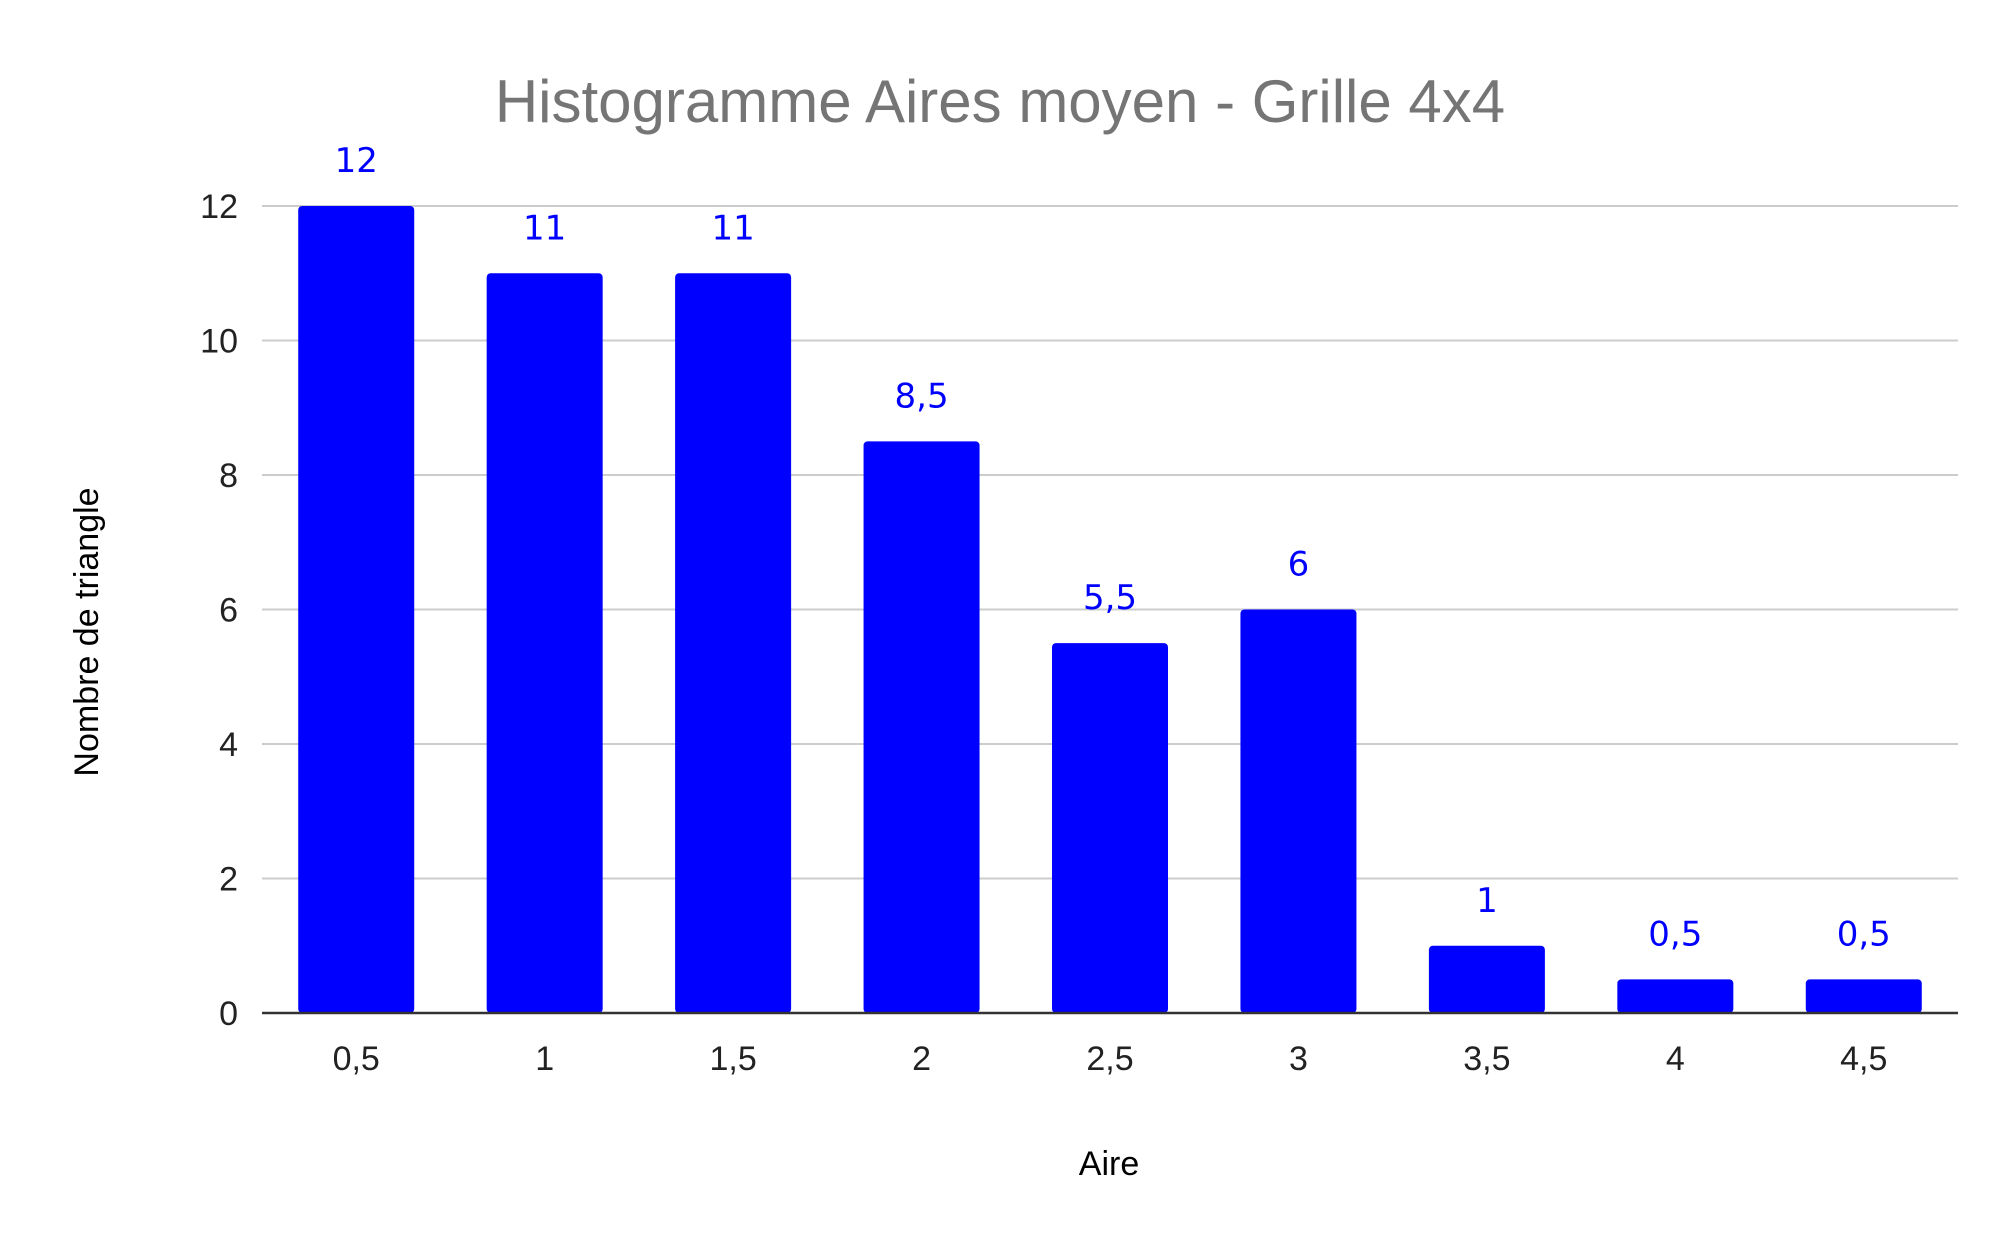  Describe the element at coordinates (356, 1059) in the screenshot. I see `x-tick-label: 0,5` at that location.